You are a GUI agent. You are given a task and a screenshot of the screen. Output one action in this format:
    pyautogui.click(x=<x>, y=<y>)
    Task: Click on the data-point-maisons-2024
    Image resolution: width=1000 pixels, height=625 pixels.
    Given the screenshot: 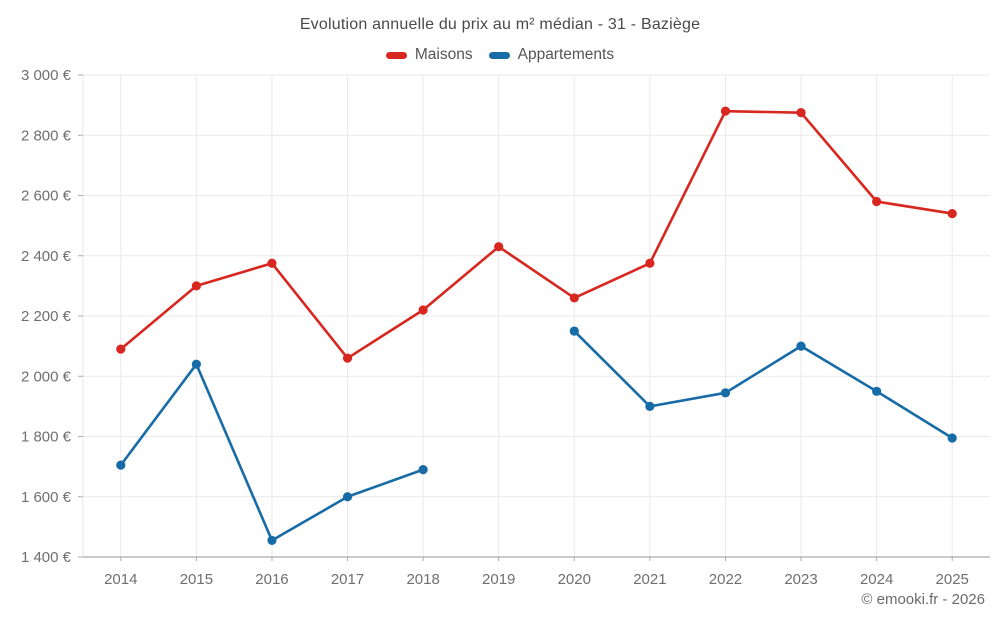 What is the action you would take?
    pyautogui.click(x=877, y=201)
    